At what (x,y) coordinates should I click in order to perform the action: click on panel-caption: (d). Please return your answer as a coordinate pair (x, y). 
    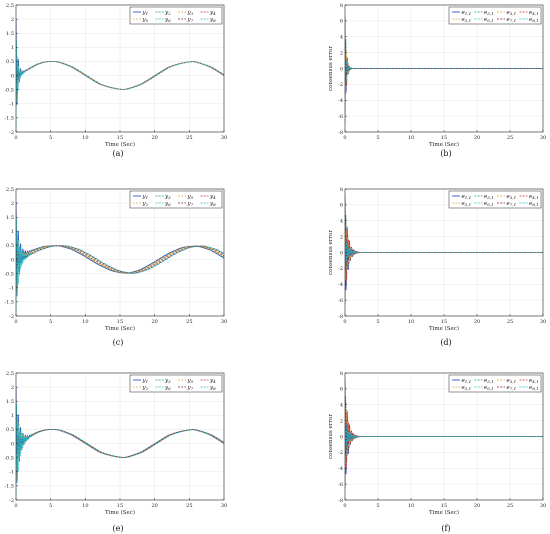
    Looking at the image, I should click on (445, 342).